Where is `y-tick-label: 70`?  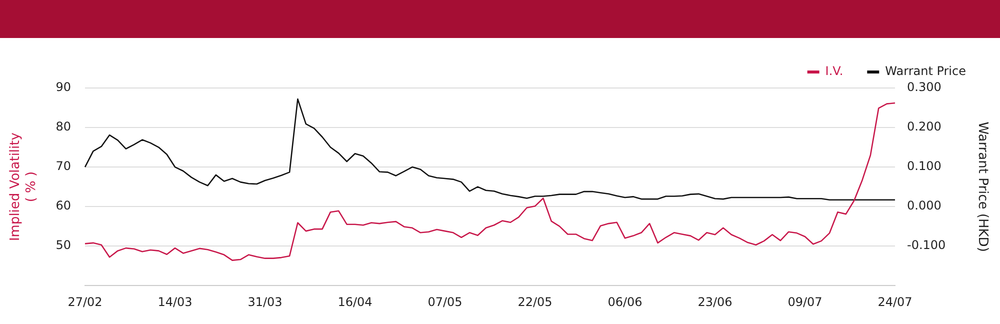 y-tick-label: 70 is located at coordinates (63, 166).